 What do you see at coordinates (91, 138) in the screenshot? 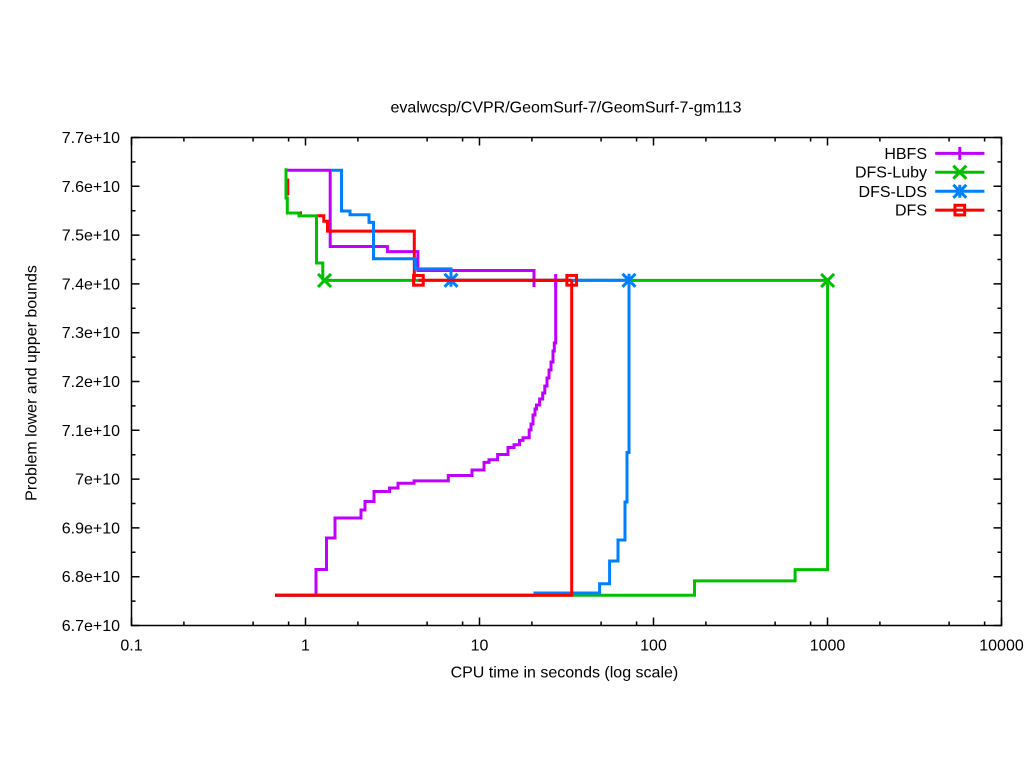
I see `svg-text: 7.7e+10` at bounding box center [91, 138].